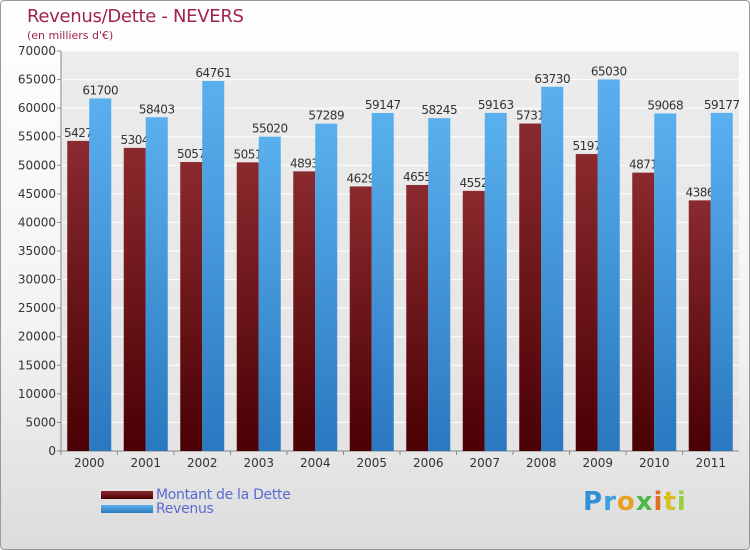 This screenshot has width=750, height=550. What do you see at coordinates (223, 495) in the screenshot?
I see `legend-label-debt: Montant de la Dette` at bounding box center [223, 495].